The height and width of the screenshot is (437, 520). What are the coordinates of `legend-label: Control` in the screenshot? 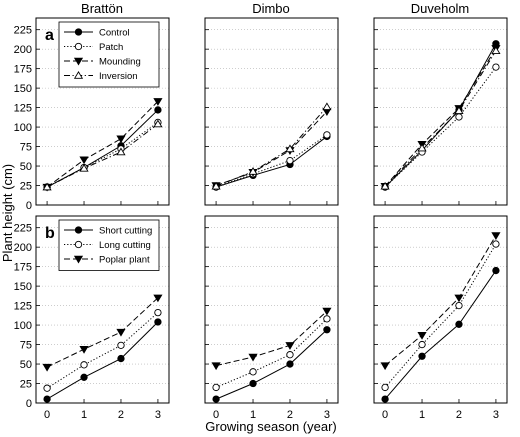 It's located at (114, 33).